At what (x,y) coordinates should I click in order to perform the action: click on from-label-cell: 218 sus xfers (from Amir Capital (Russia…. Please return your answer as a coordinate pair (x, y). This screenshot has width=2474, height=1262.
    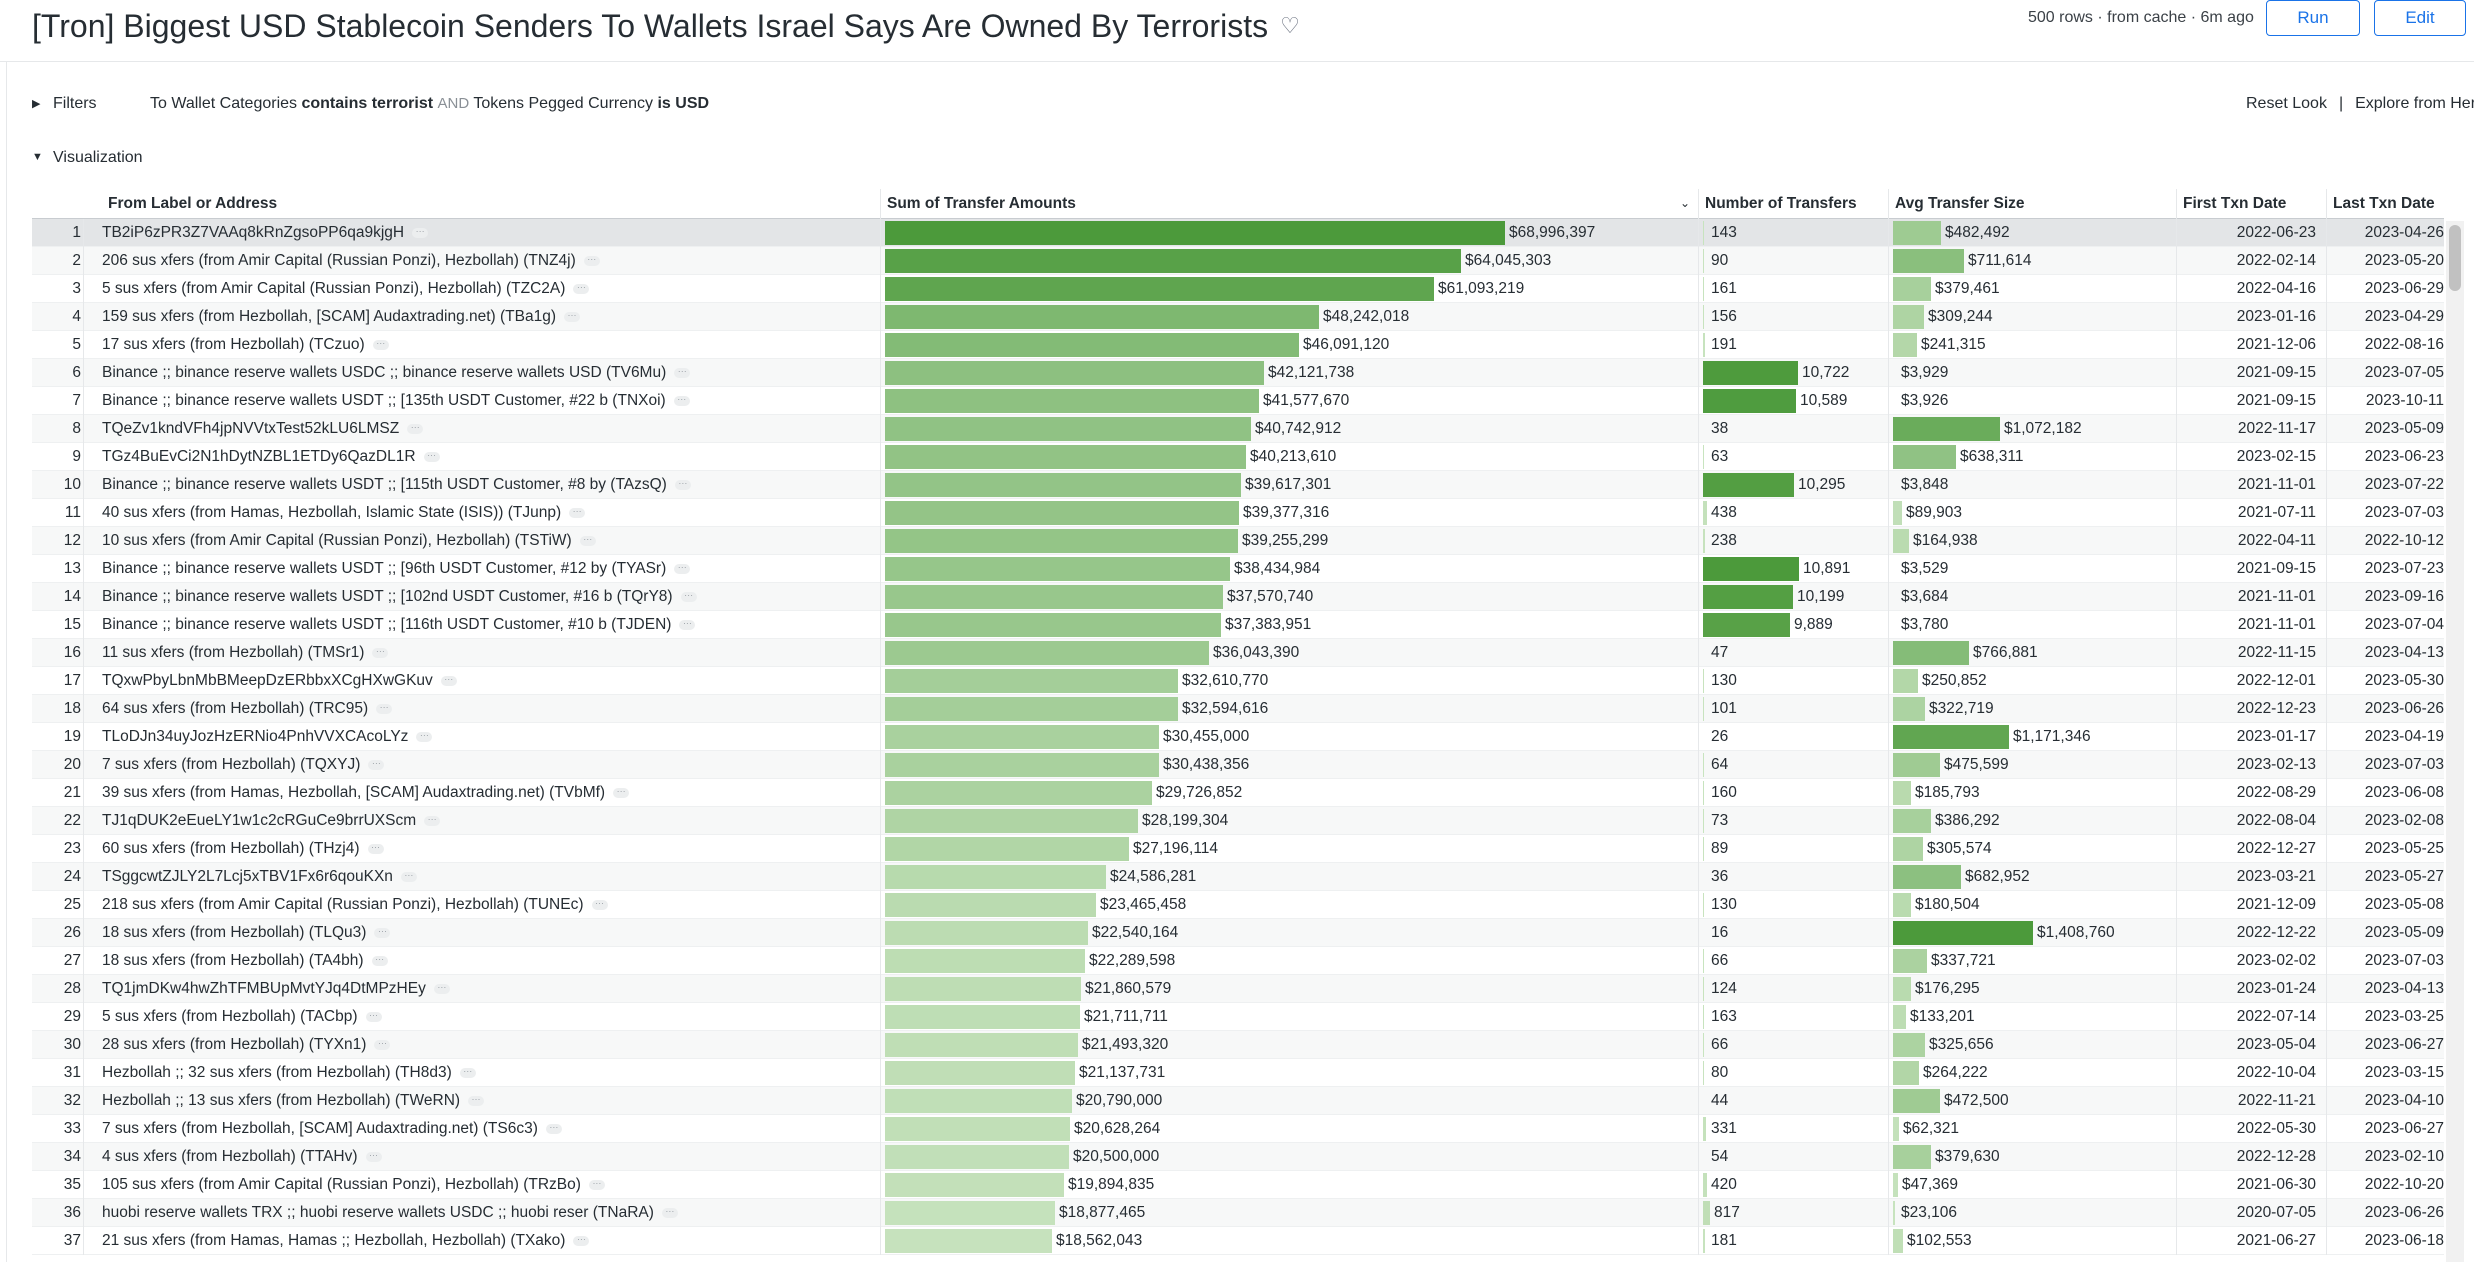
    Looking at the image, I should click on (502, 905).